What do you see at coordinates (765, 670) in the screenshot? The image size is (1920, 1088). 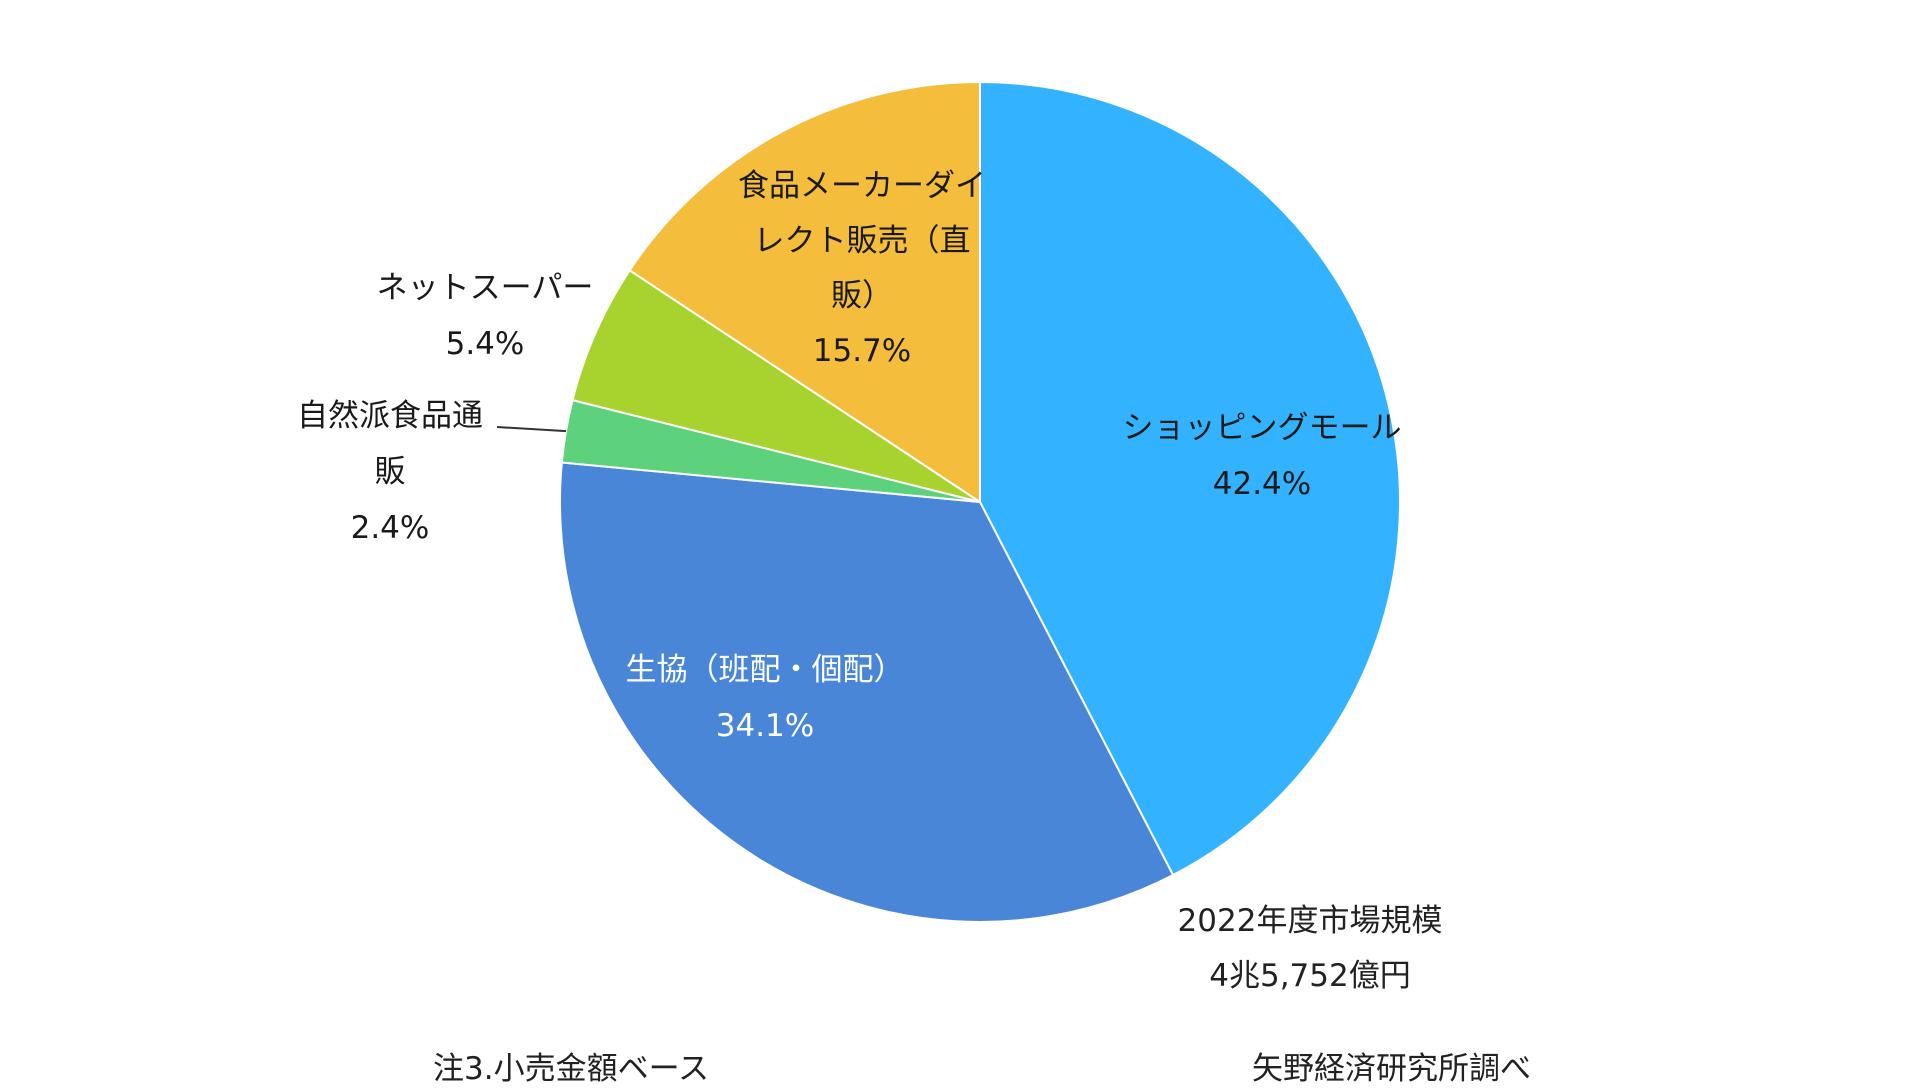 I see `slice-category-label: 生協（班配・個配）` at bounding box center [765, 670].